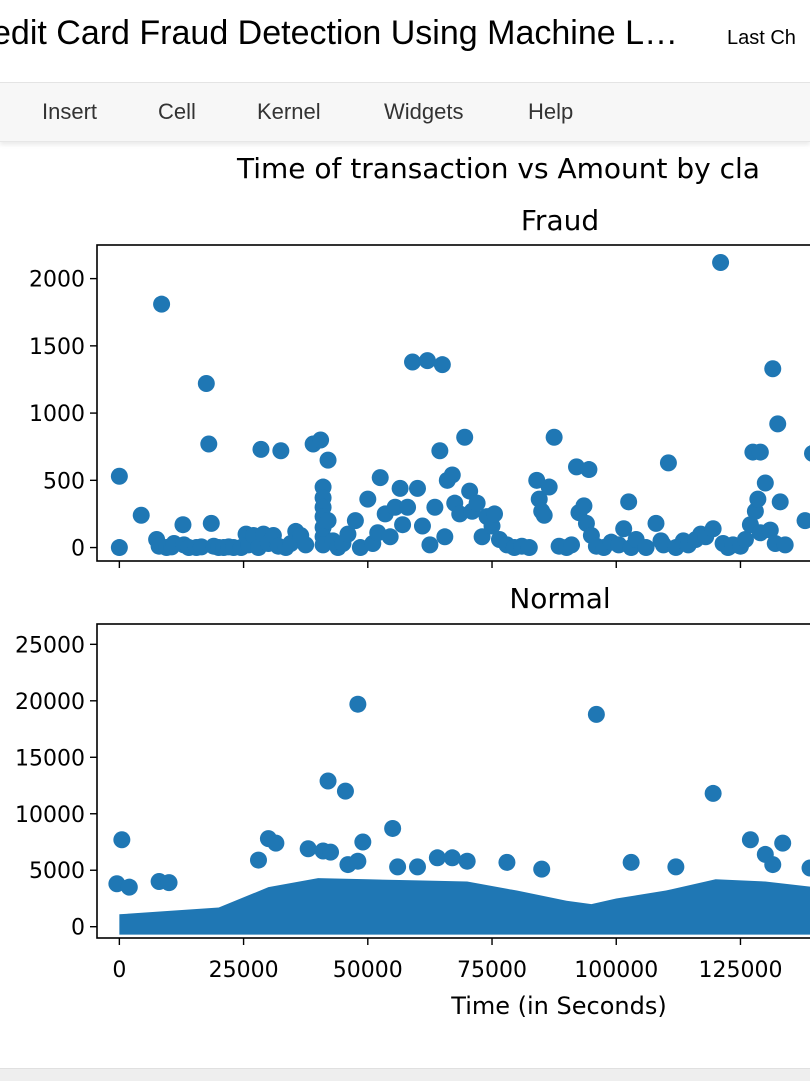 This screenshot has height=1081, width=810. What do you see at coordinates (64, 481) in the screenshot?
I see `y-tick-label: 500` at bounding box center [64, 481].